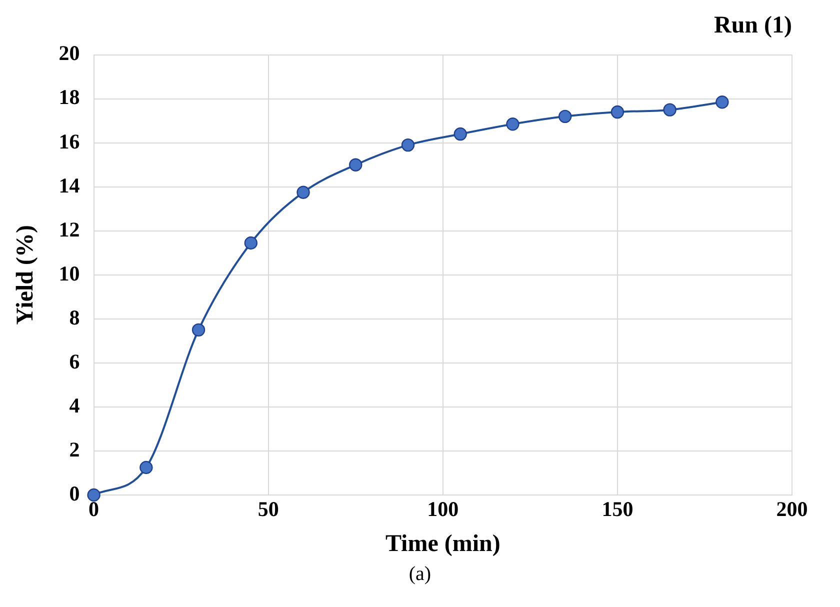 This screenshot has width=840, height=607. What do you see at coordinates (618, 509) in the screenshot?
I see `x-tick-label: 150` at bounding box center [618, 509].